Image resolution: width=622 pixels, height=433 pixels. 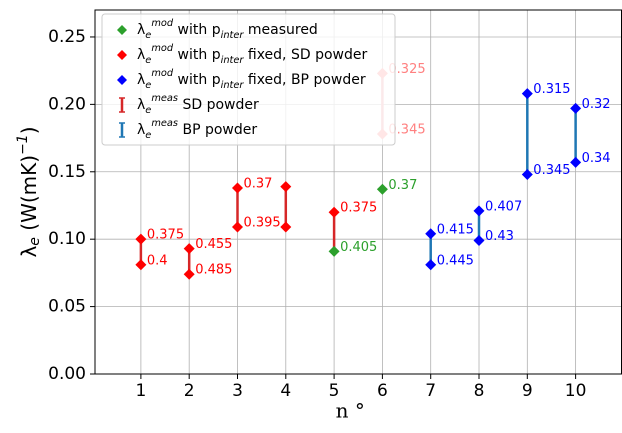 I want to click on point-annotation: 0.415, so click(x=455, y=229).